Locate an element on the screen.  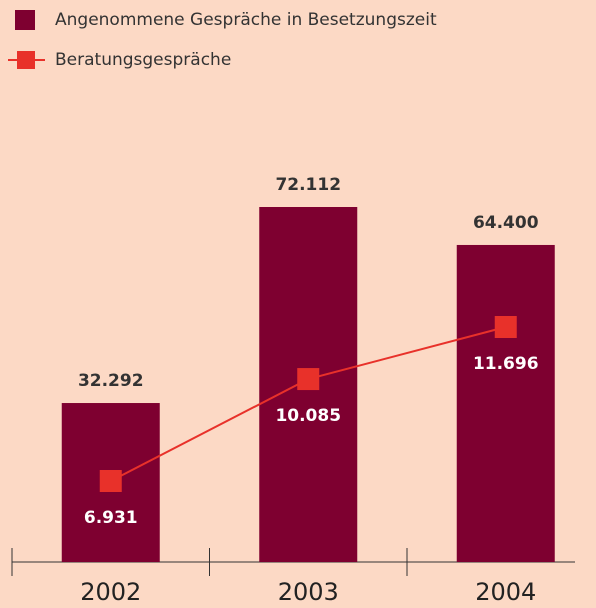
line-value-label: 6.931 is located at coordinates (111, 518).